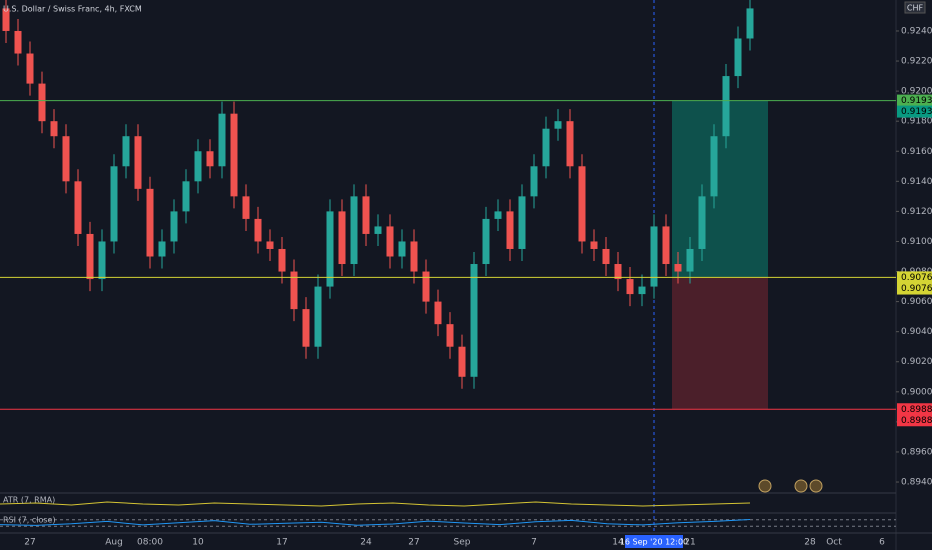 The width and height of the screenshot is (932, 550). What do you see at coordinates (689, 543) in the screenshot?
I see `x-tick-label: 21` at bounding box center [689, 543].